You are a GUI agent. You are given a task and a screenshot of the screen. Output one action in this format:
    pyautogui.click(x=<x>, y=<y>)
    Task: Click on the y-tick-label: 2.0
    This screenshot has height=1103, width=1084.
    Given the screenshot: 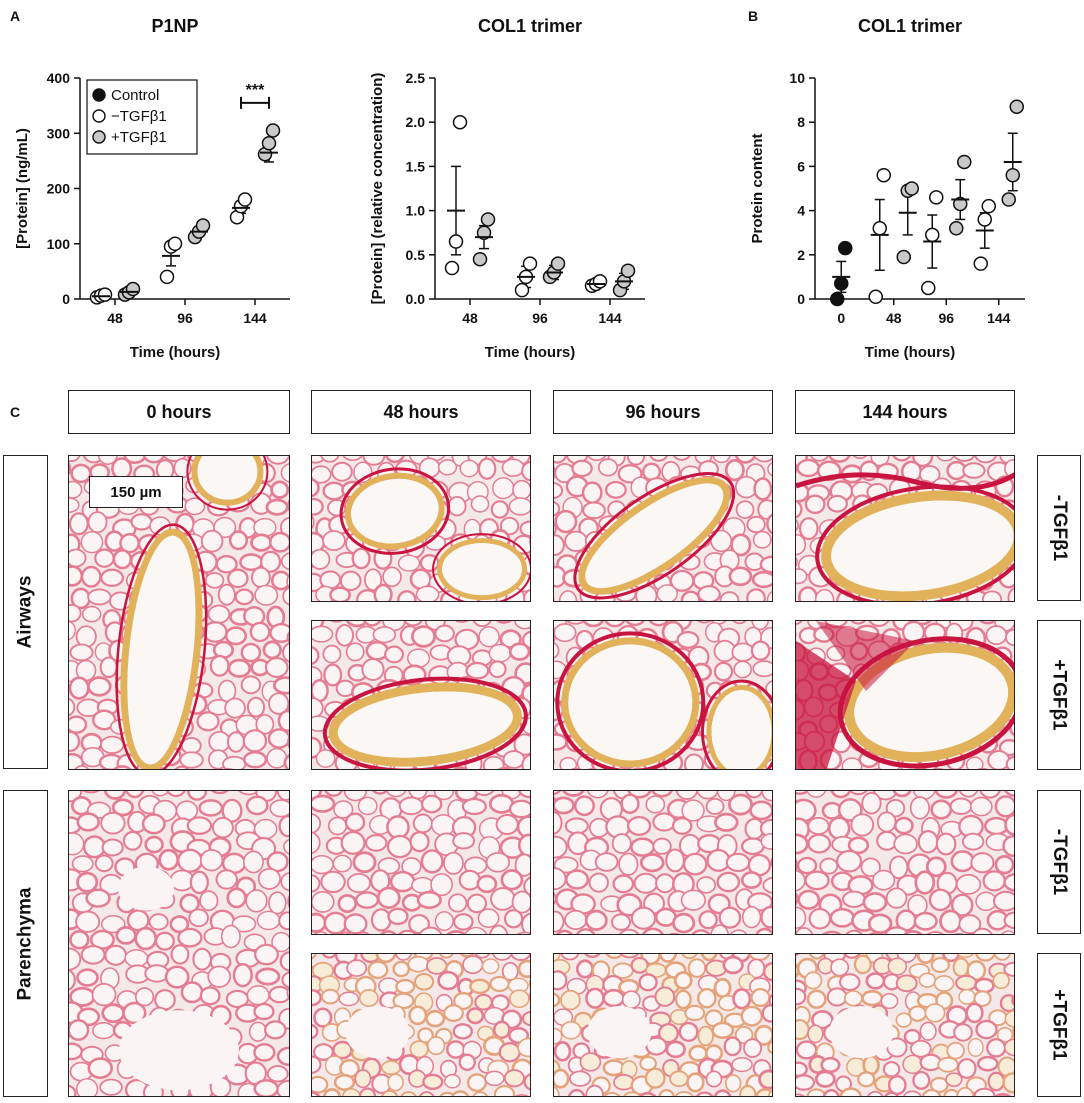 What is the action you would take?
    pyautogui.click(x=416, y=122)
    